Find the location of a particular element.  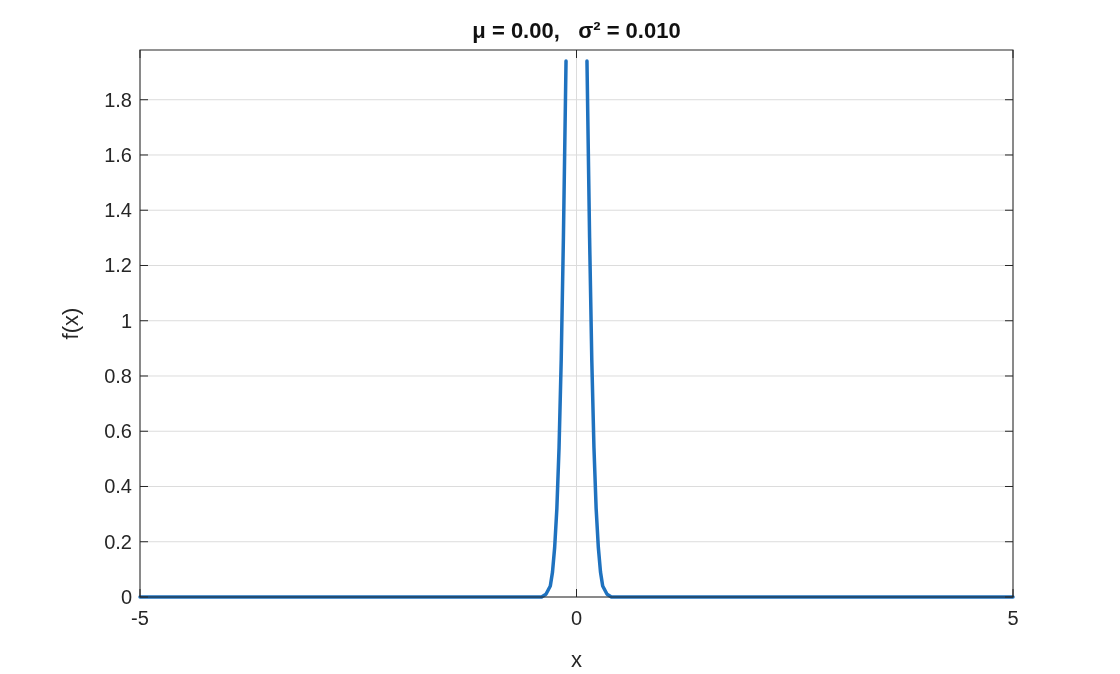

y-tick-label: 0 is located at coordinates (126, 597).